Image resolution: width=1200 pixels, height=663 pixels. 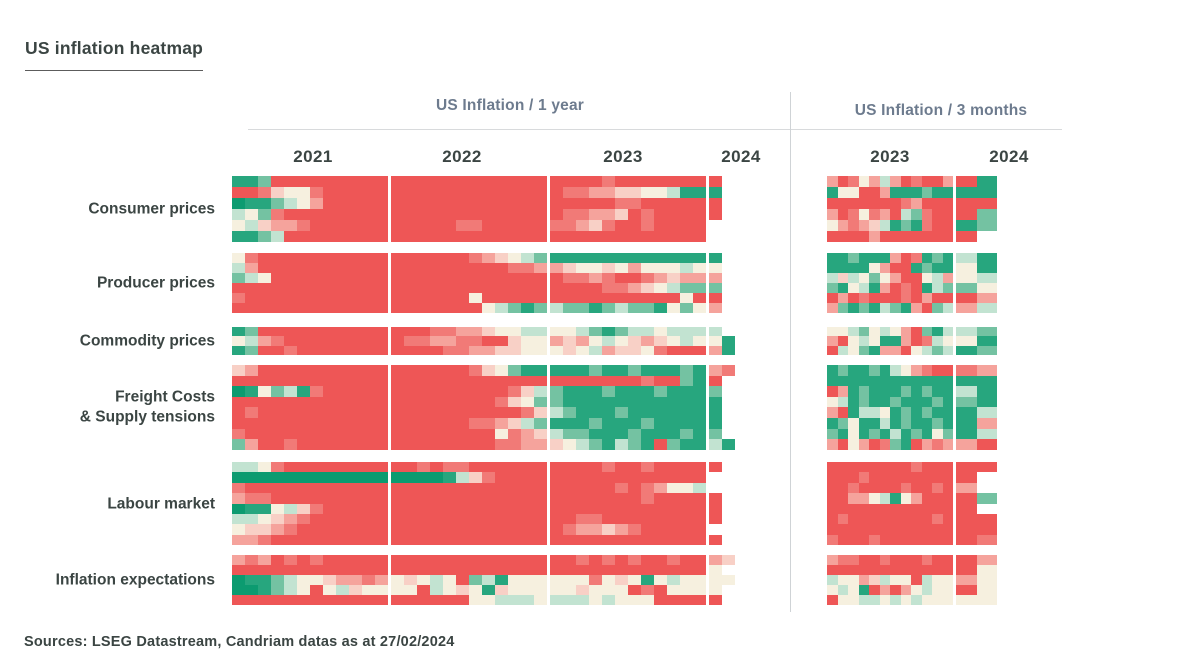 I want to click on heatmap-block, so click(x=912, y=580).